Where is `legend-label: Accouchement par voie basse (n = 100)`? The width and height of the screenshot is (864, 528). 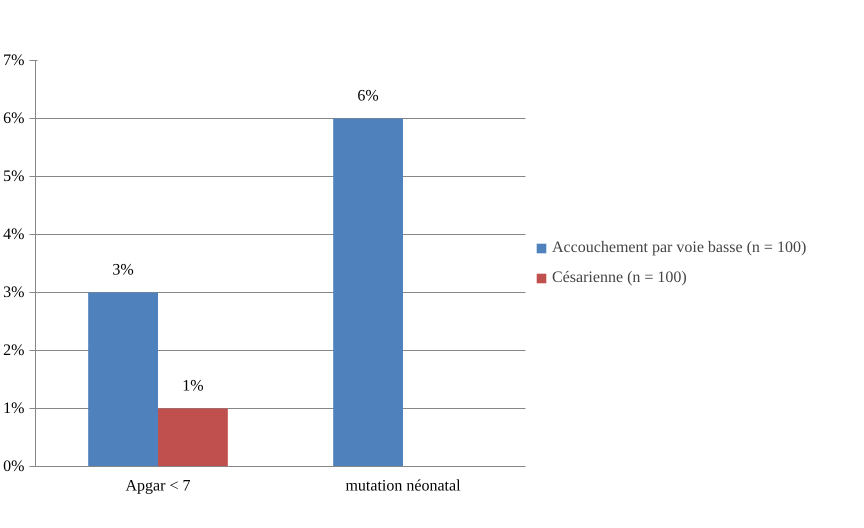
legend-label: Accouchement par voie basse (n = 100) is located at coordinates (679, 248).